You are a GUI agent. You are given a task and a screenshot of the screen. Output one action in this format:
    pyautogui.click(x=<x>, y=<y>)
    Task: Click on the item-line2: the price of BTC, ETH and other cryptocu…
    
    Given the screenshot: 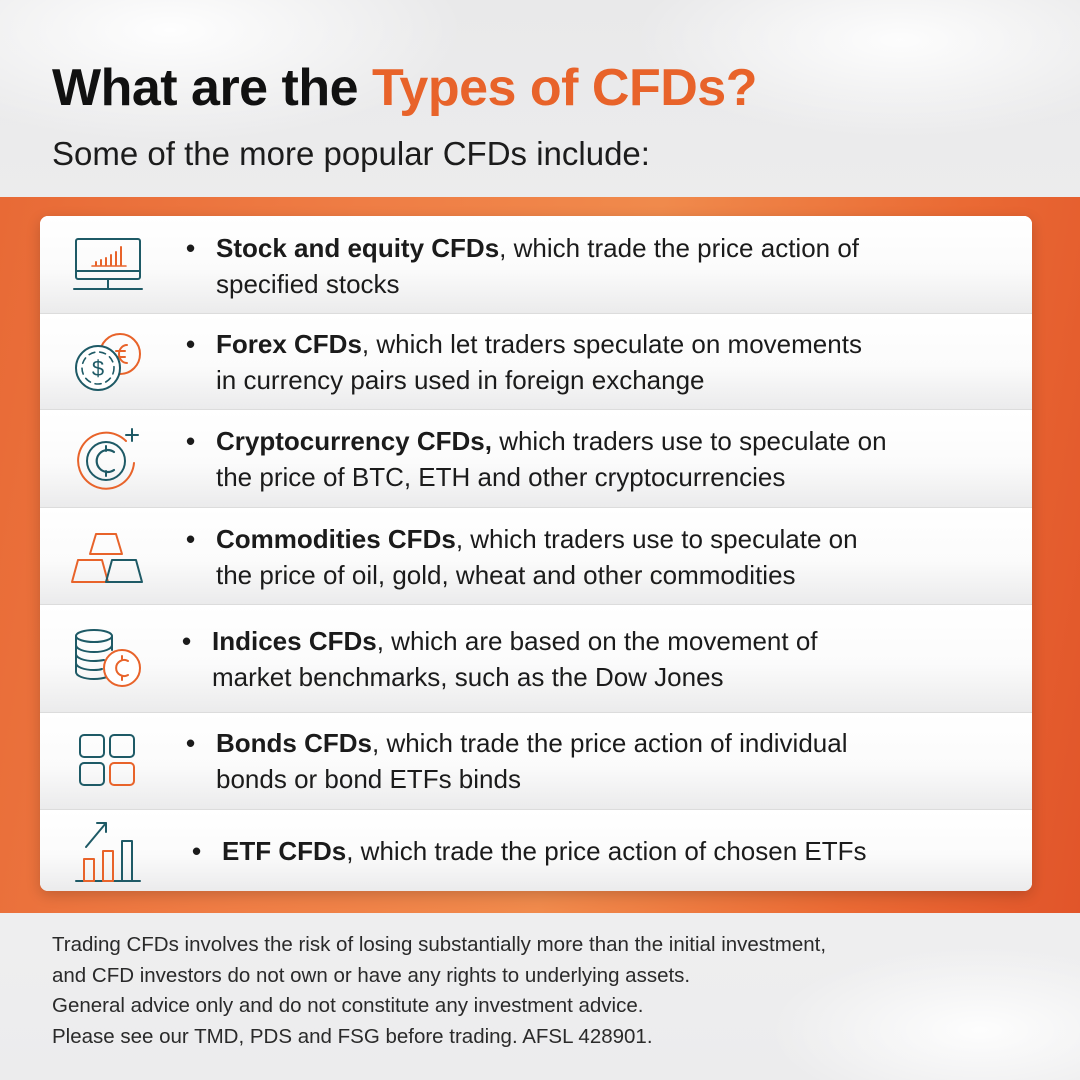 What is the action you would take?
    pyautogui.click(x=501, y=477)
    